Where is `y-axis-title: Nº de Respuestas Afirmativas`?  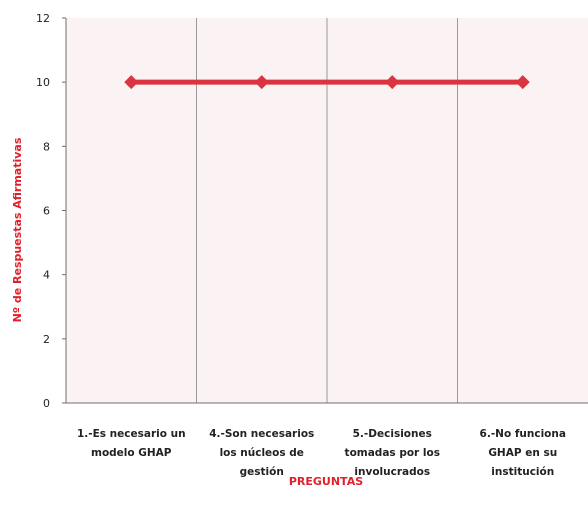 y-axis-title: Nº de Respuestas Afirmativas is located at coordinates (17, 229).